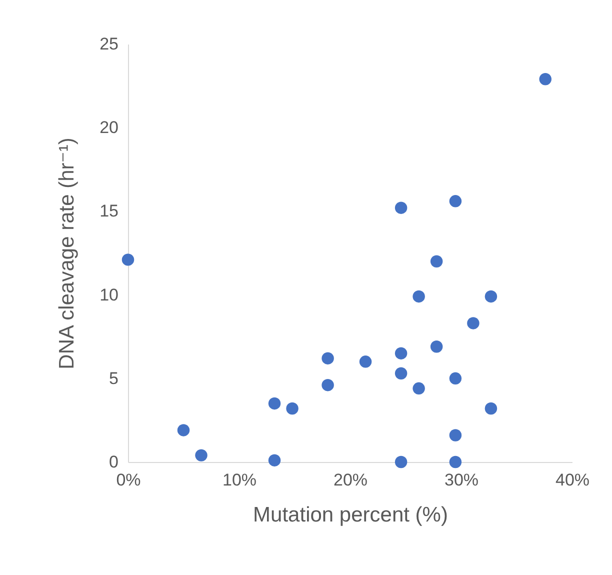 Image resolution: width=612 pixels, height=575 pixels. Describe the element at coordinates (67, 254) in the screenshot. I see `y-axis-title: DNA cleavage rate (hr⁻¹)` at that location.